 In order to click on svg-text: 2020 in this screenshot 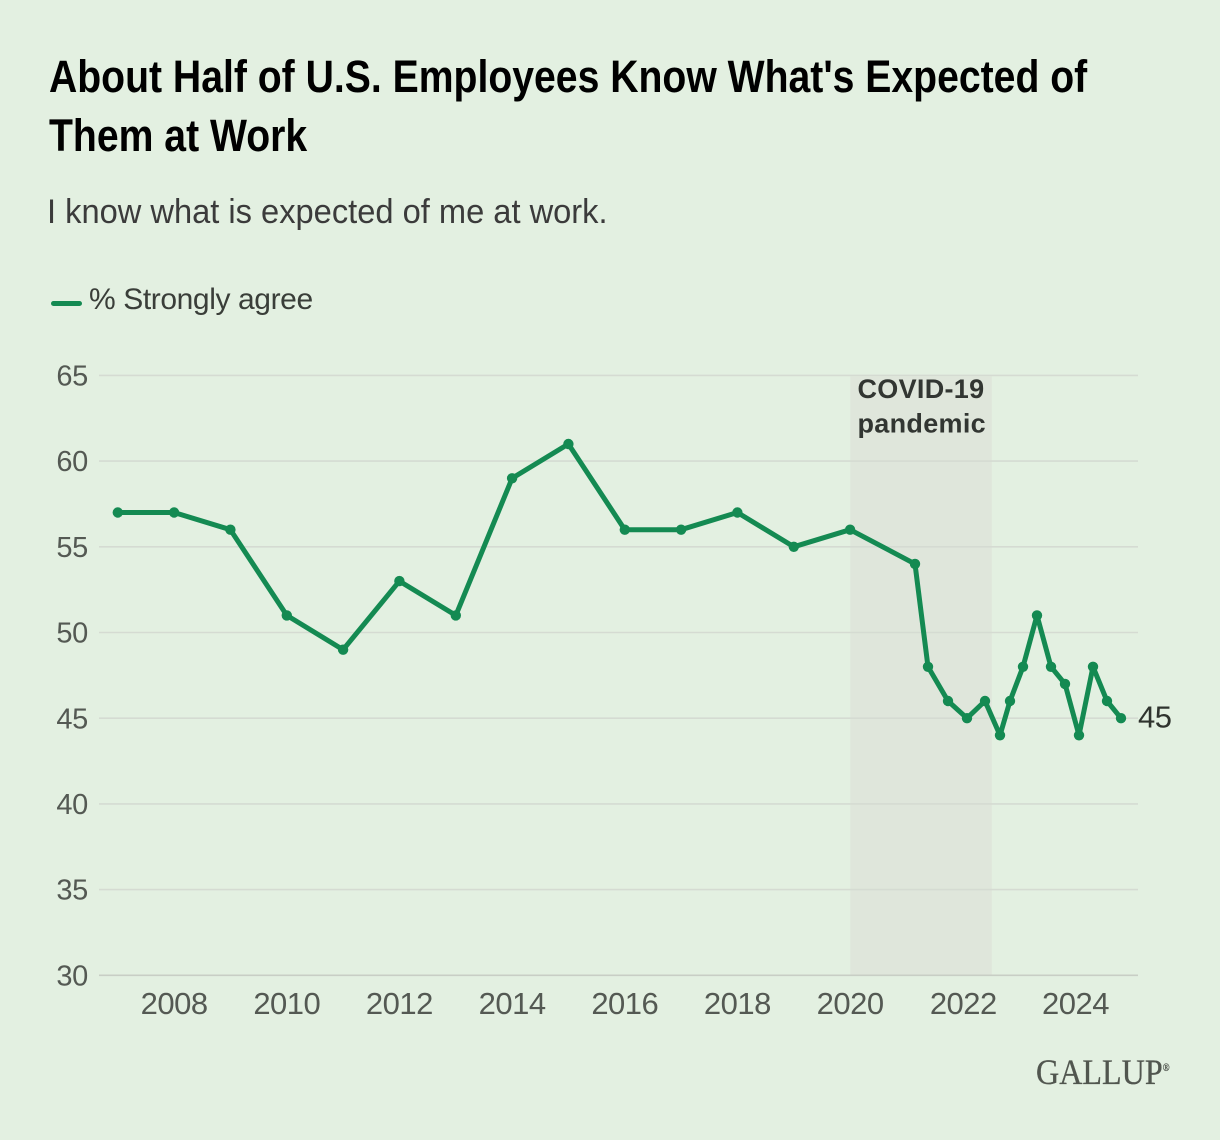, I will do `click(850, 1003)`.